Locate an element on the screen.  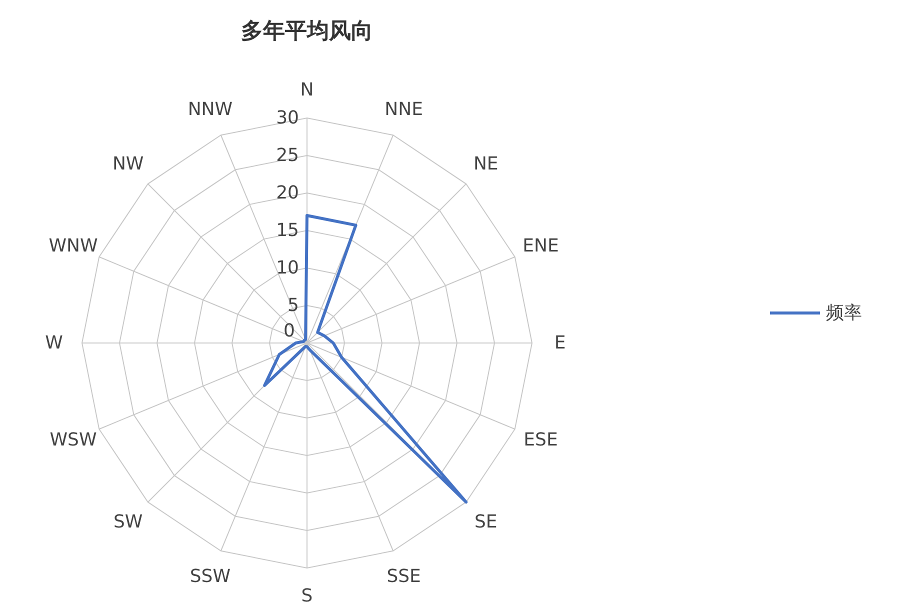
y-tick-label: 30 is located at coordinates (287, 118).